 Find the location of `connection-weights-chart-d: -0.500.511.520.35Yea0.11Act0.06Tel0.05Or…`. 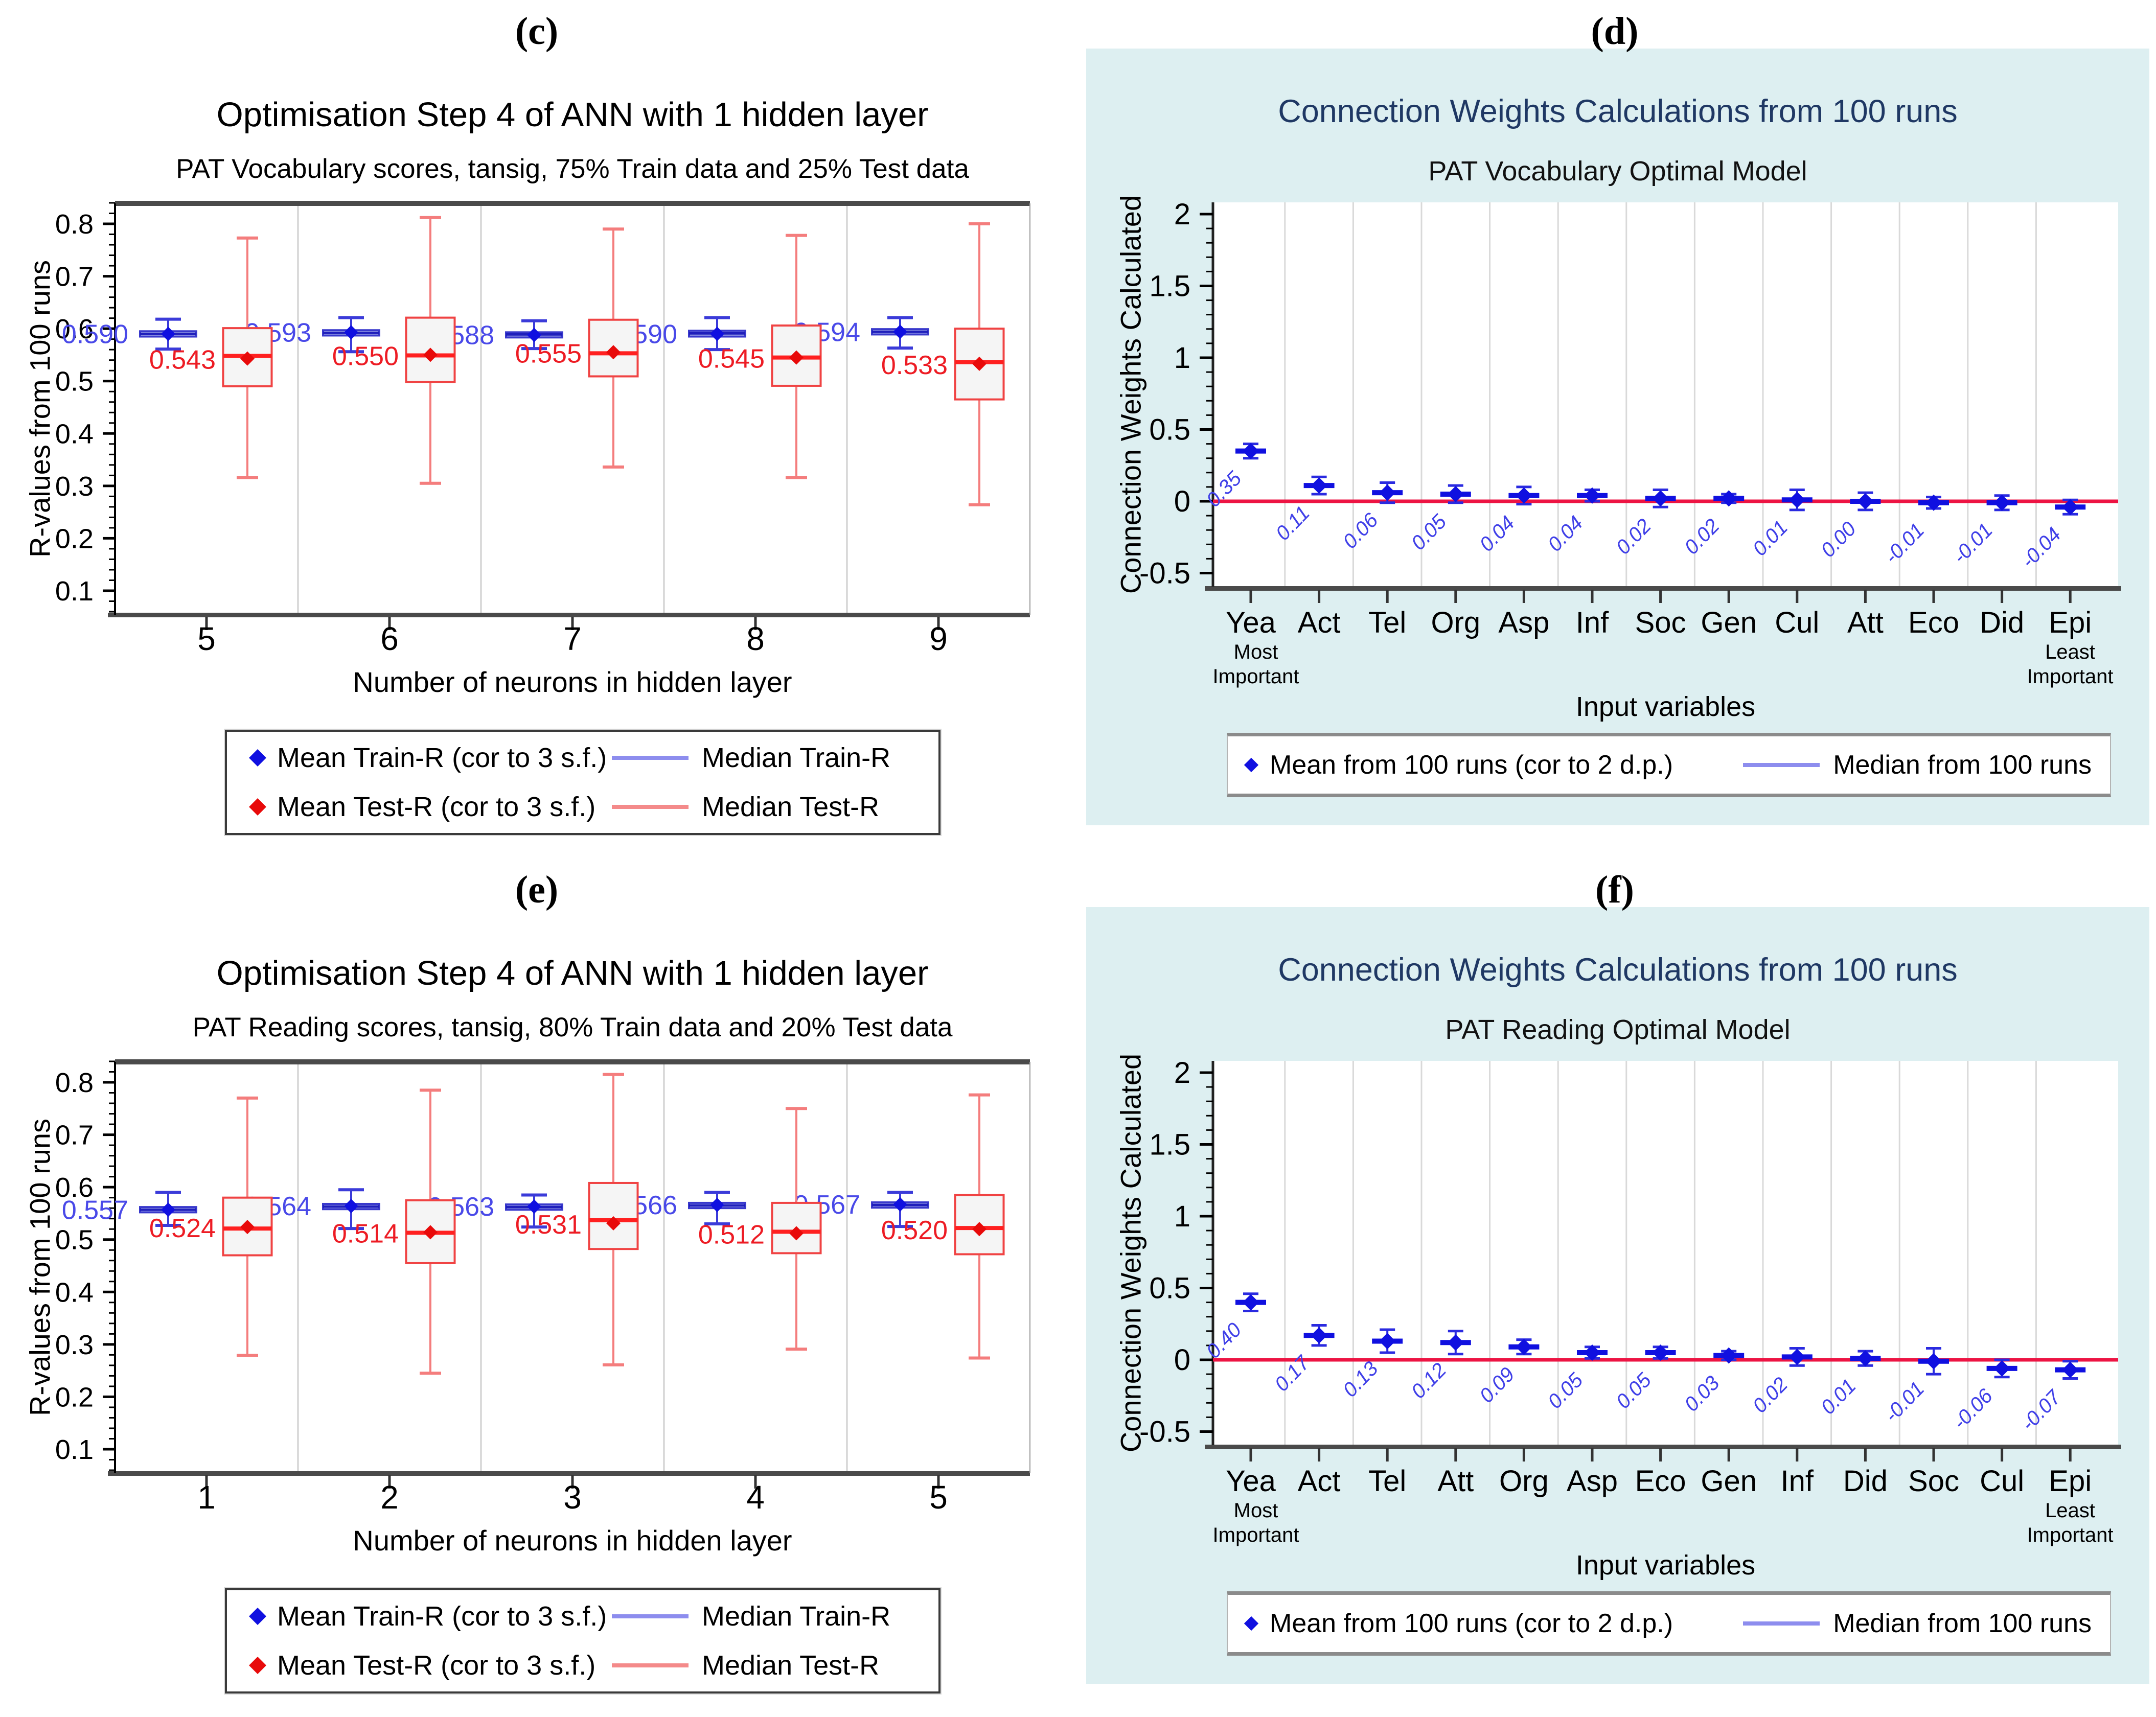

connection-weights-chart-d: -0.500.511.520.35Yea0.11Act0.06Tel0.05Or… is located at coordinates (1630, 418).